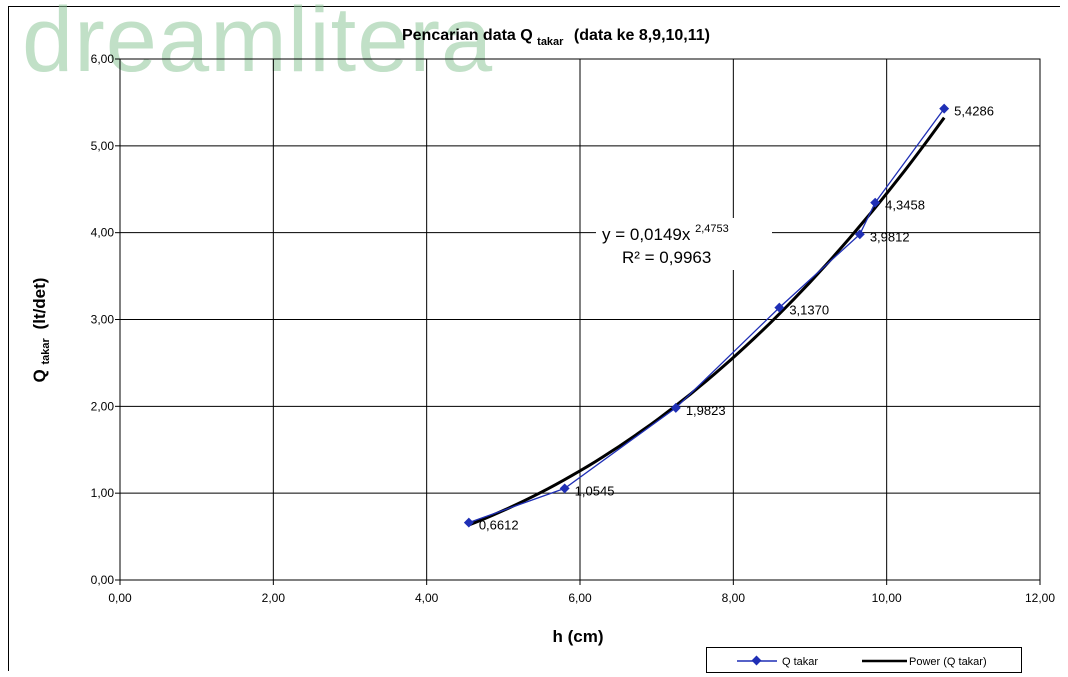  I want to click on legend-label-power: Power (Q takar), so click(948, 662).